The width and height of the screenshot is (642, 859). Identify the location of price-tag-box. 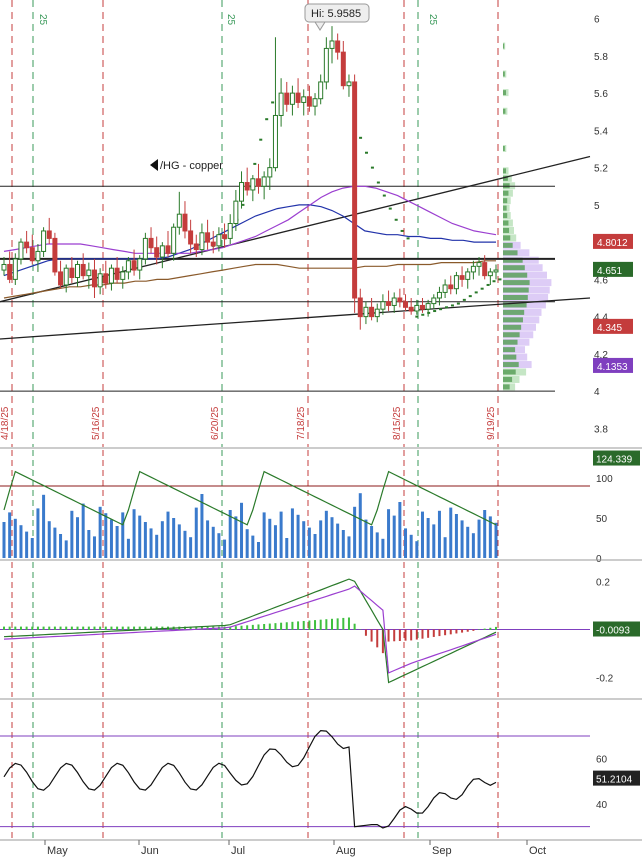
(613, 365).